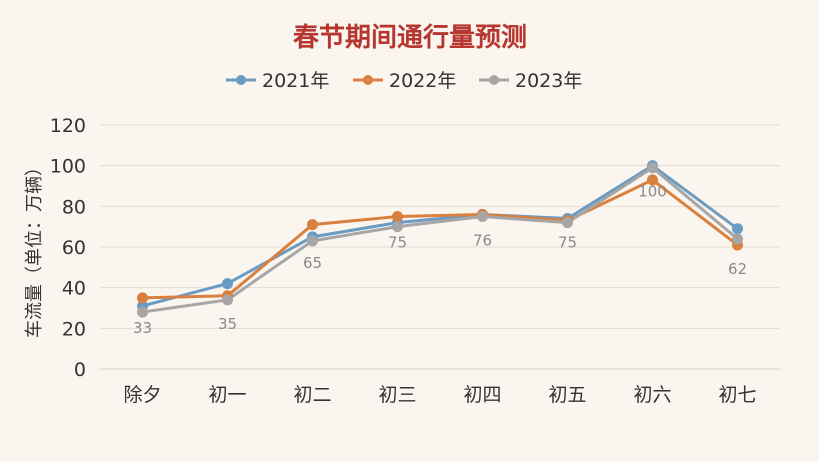 The image size is (819, 462). Describe the element at coordinates (34, 248) in the screenshot. I see `y-axis-label: 车流量（单位：万辆）` at that location.